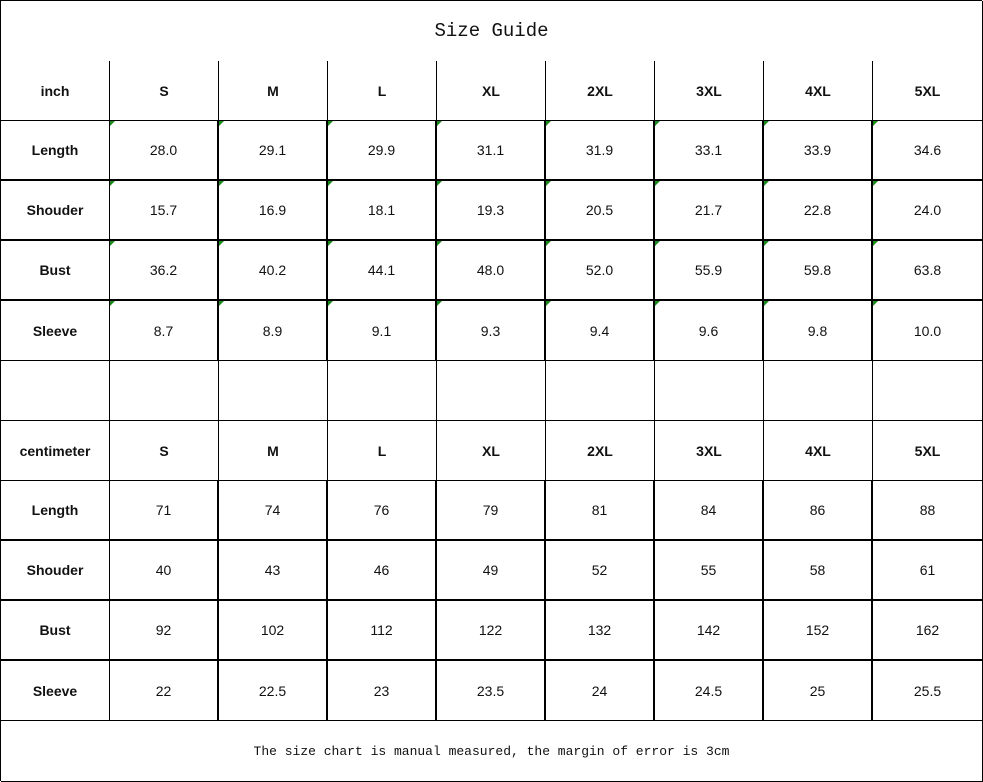  Describe the element at coordinates (164, 511) in the screenshot. I see `measurement-value: 71` at that location.